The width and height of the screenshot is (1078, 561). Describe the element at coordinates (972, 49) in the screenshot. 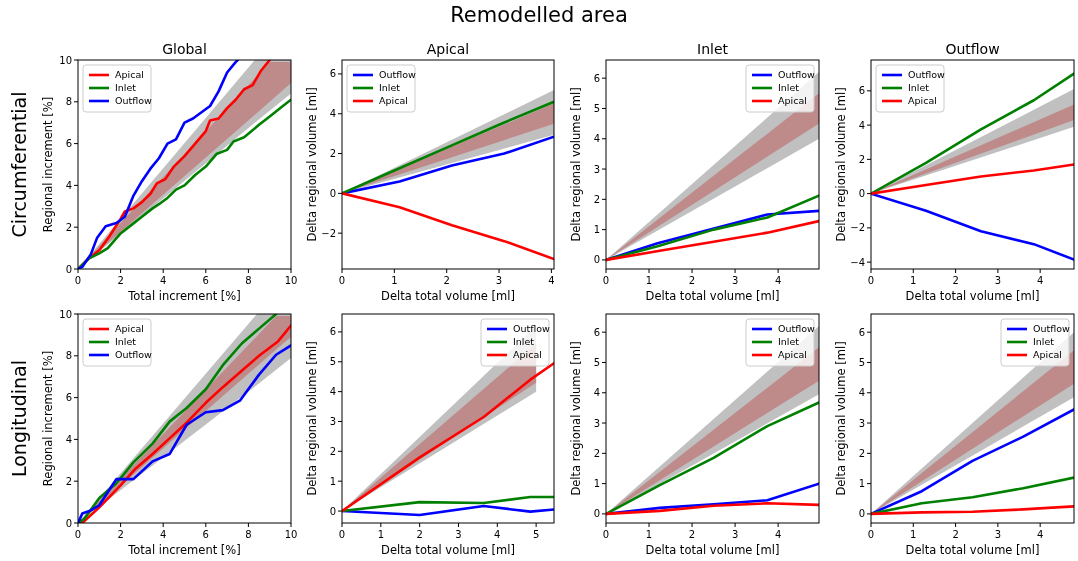

I see `chart-title: Outflow` at that location.